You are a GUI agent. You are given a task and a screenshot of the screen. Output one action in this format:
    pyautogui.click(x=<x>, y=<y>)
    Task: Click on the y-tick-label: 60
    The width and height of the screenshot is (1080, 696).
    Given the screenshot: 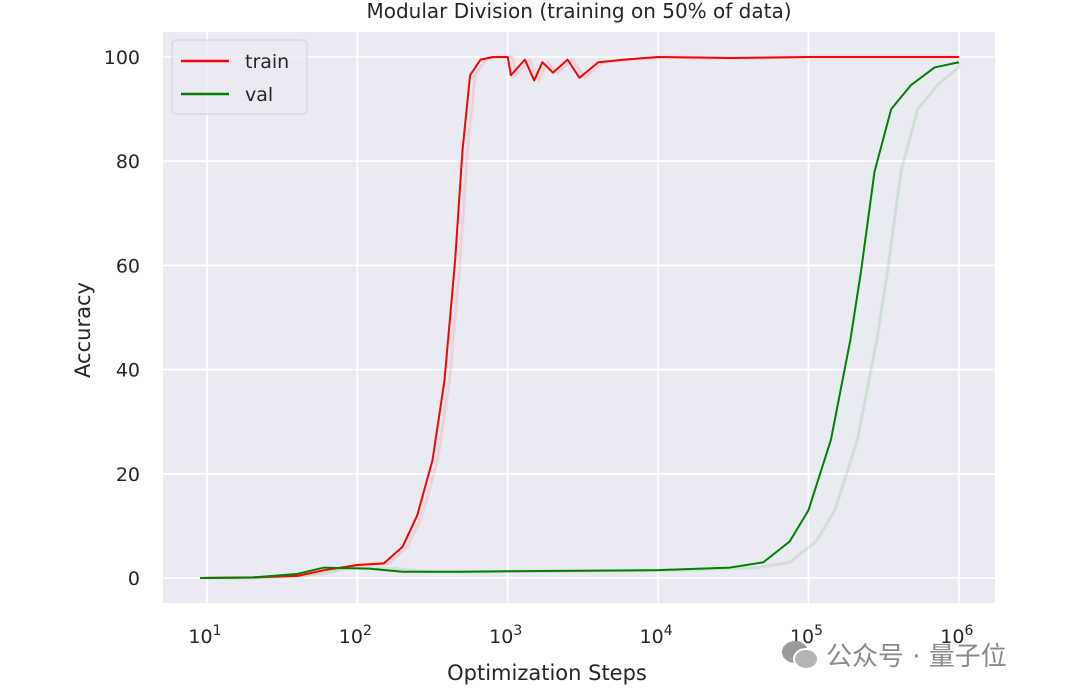 What is the action you would take?
    pyautogui.click(x=128, y=266)
    